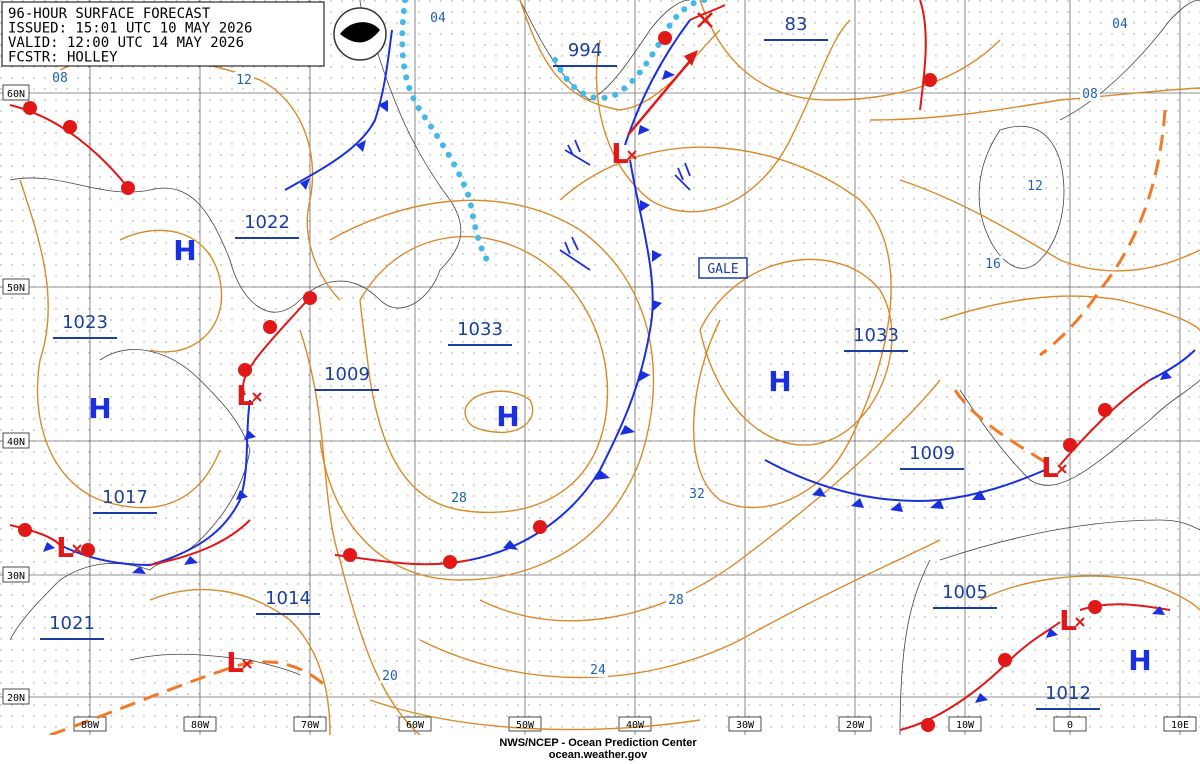 This screenshot has height=764, width=1200. What do you see at coordinates (585, 50) in the screenshot?
I see `pressure-label: 994` at bounding box center [585, 50].